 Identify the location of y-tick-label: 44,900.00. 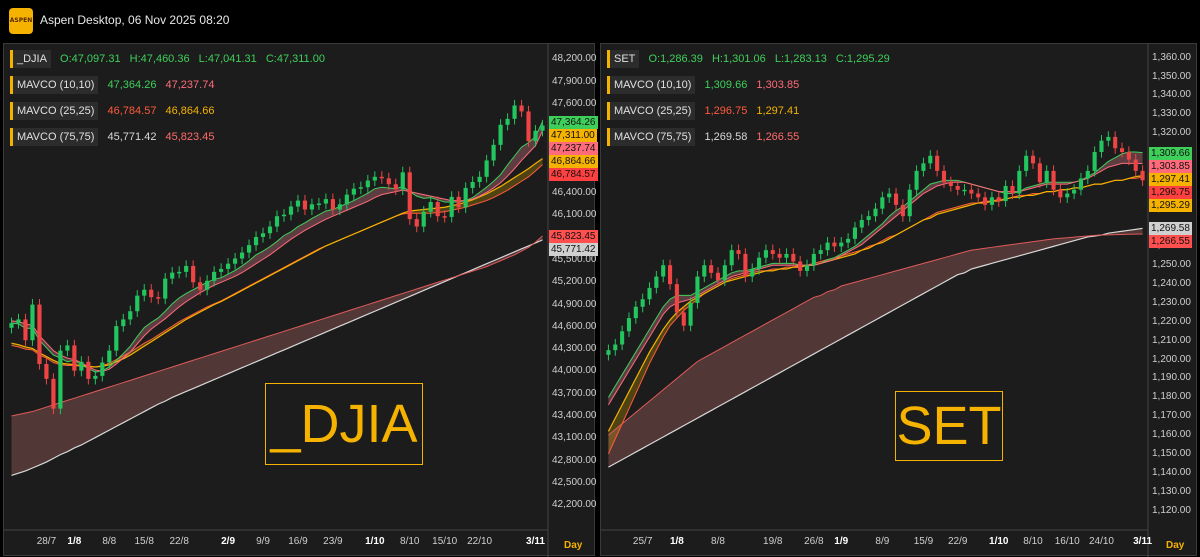
(574, 304).